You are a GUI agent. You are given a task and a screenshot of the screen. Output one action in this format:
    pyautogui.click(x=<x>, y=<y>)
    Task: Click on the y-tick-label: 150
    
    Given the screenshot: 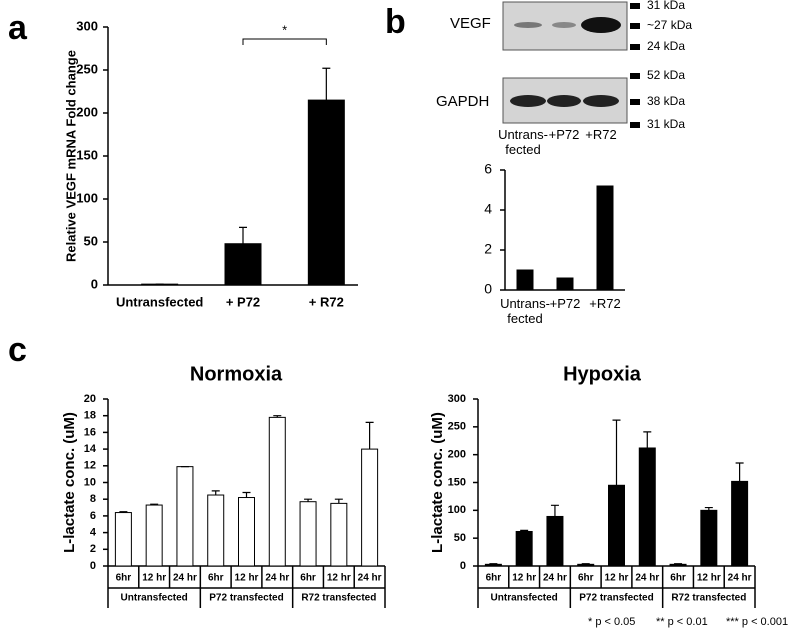 What is the action you would take?
    pyautogui.click(x=457, y=482)
    